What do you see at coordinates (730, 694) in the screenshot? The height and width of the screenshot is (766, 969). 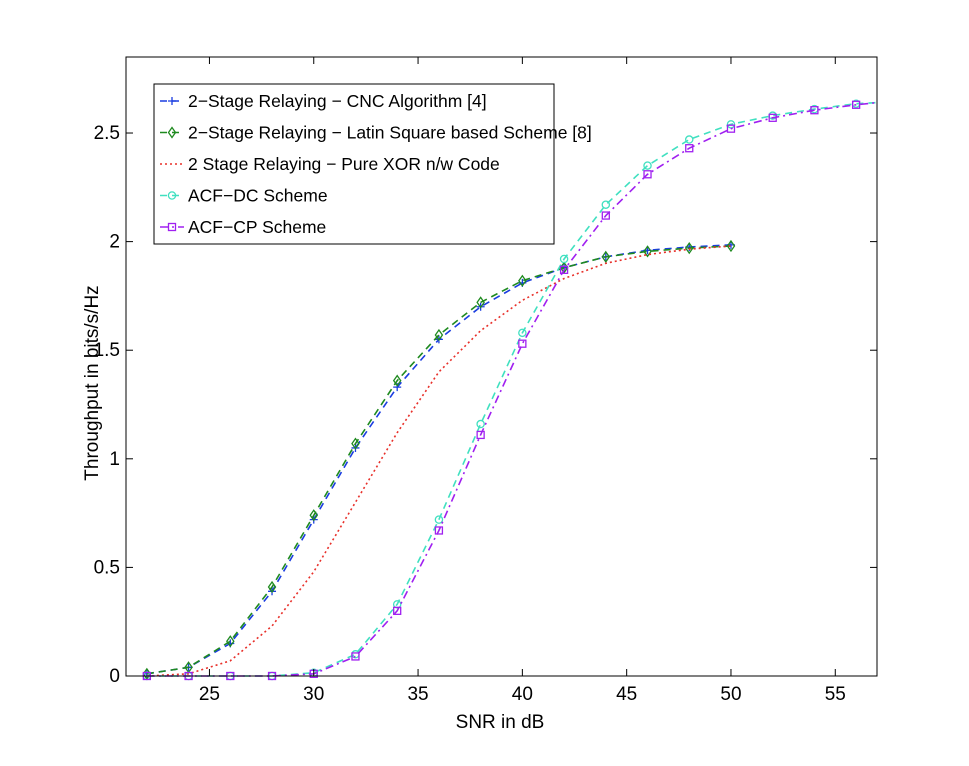 I see `x-tick-label-50: 50` at bounding box center [730, 694].